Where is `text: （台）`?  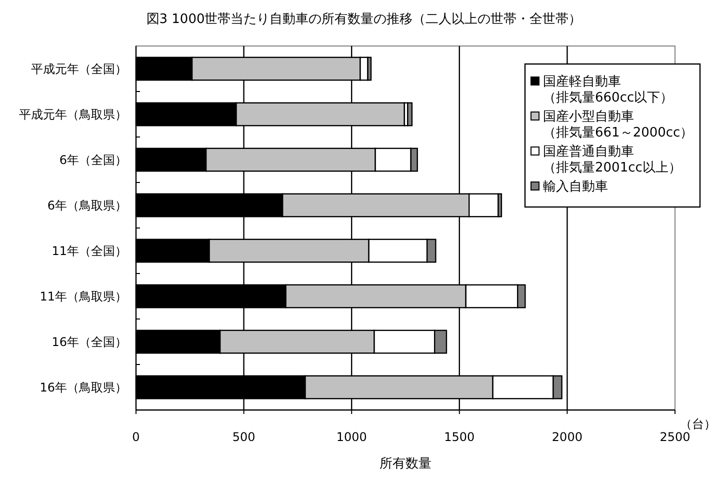
text: （台） is located at coordinates (698, 424).